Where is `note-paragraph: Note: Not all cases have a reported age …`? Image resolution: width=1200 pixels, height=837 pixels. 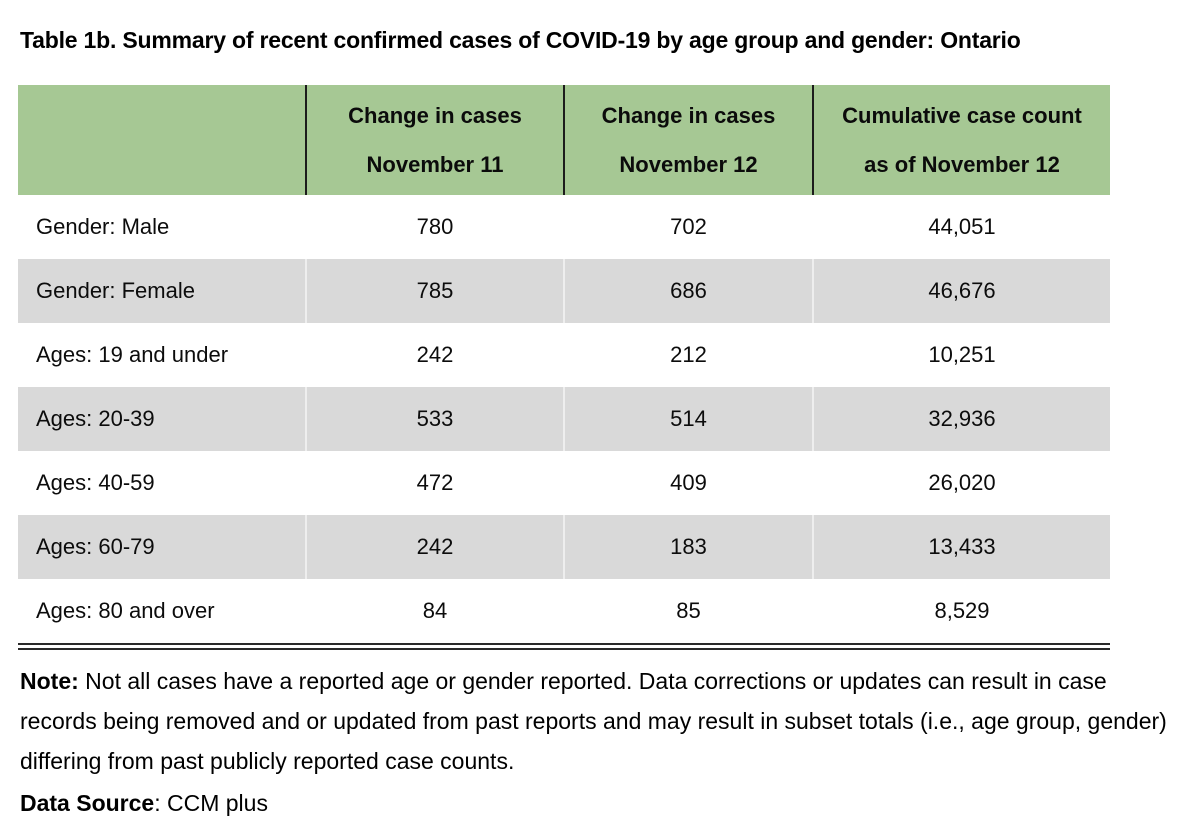
note-paragraph: Note: Not all cases have a reported age … is located at coordinates (601, 721).